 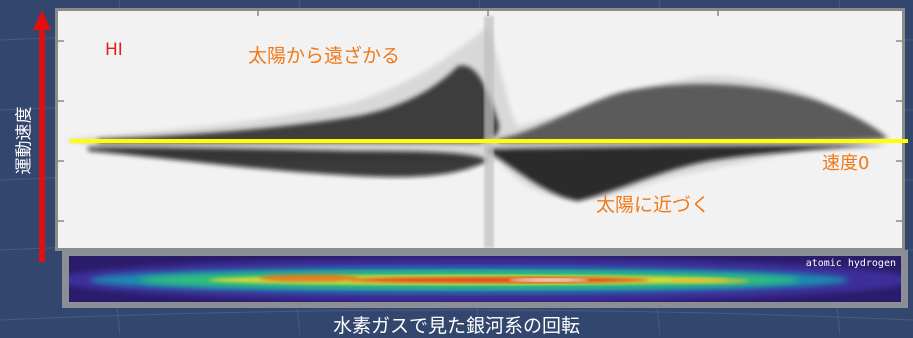 I want to click on hydrogen-map-image, so click(x=485, y=279).